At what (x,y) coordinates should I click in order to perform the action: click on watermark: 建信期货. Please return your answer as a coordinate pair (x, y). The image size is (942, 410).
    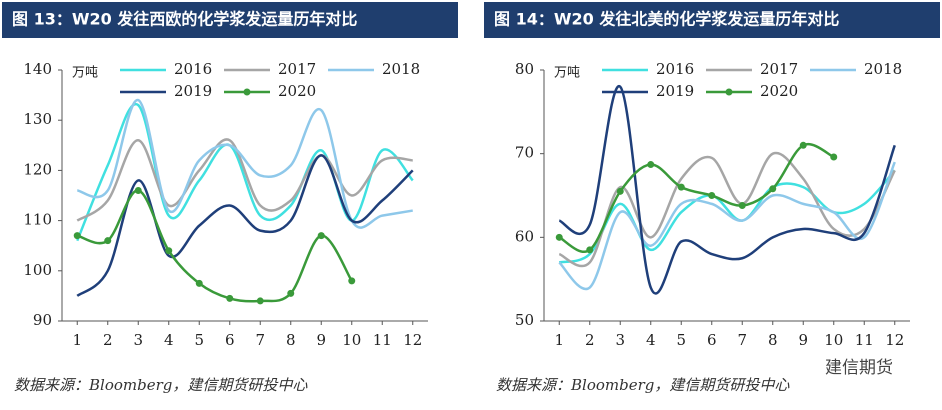
    Looking at the image, I should click on (859, 368).